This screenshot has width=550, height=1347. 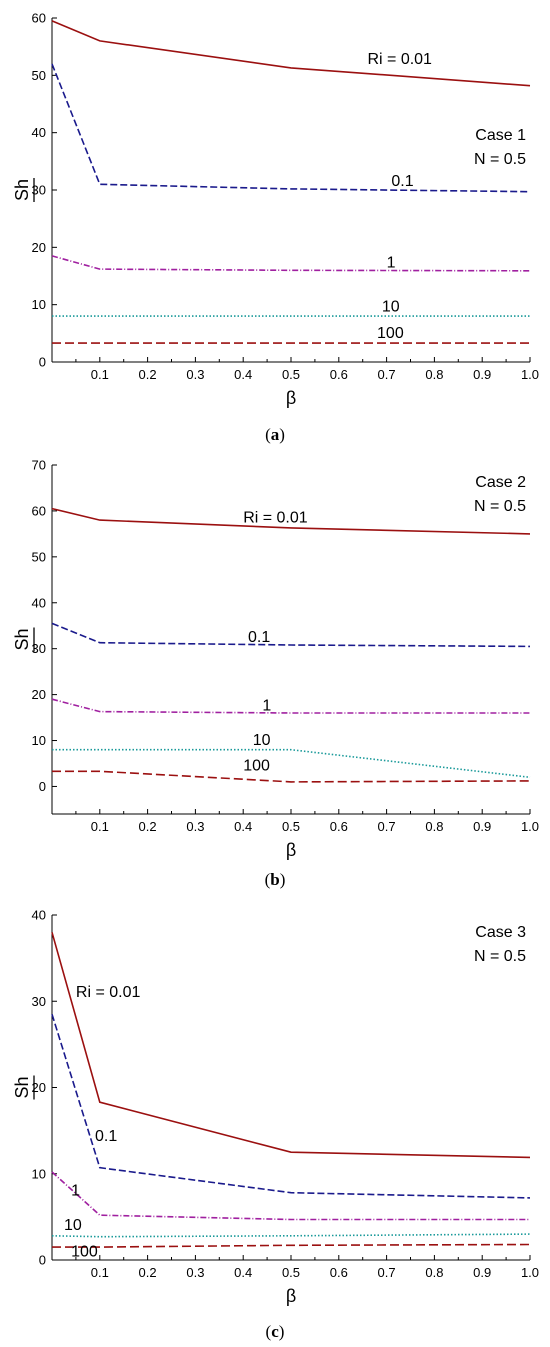 I want to click on panel-caption: (a), so click(x=275, y=434).